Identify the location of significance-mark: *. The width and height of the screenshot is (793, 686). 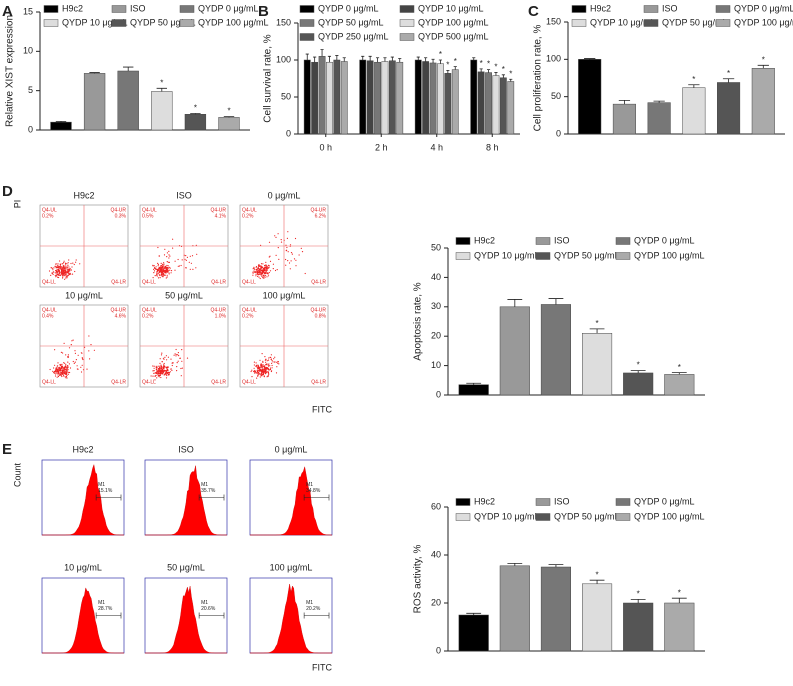
(596, 323).